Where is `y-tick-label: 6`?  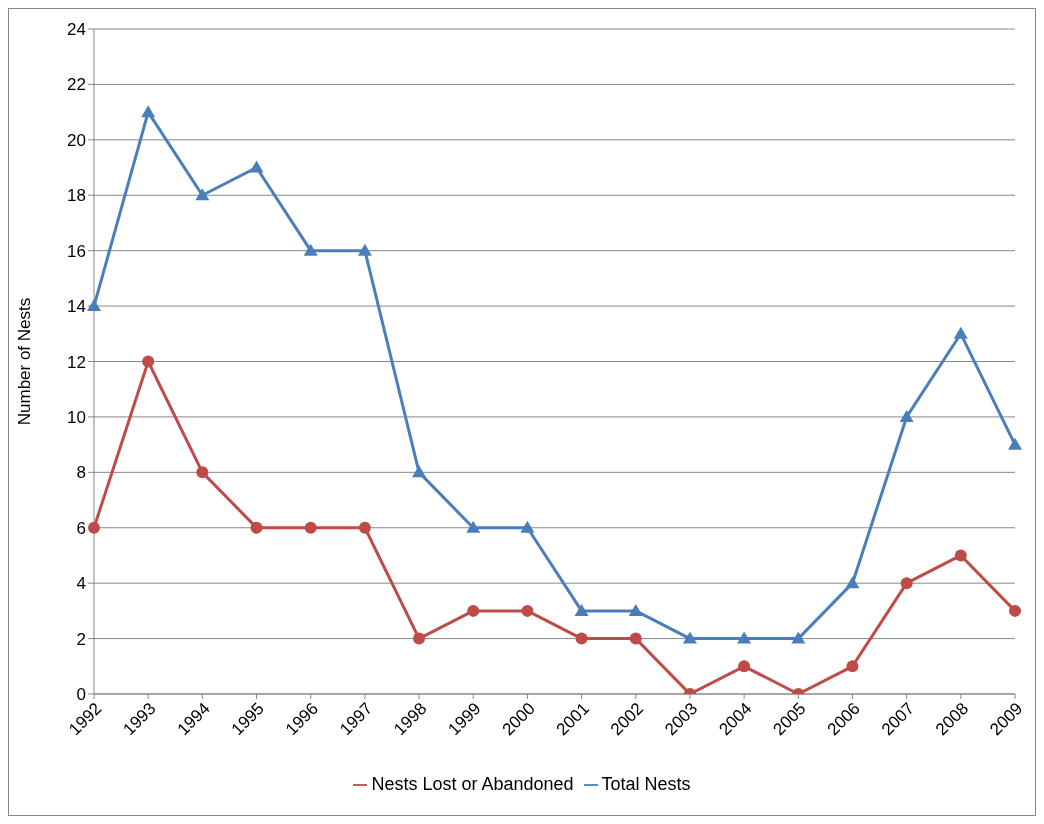 y-tick-label: 6 is located at coordinates (81, 528).